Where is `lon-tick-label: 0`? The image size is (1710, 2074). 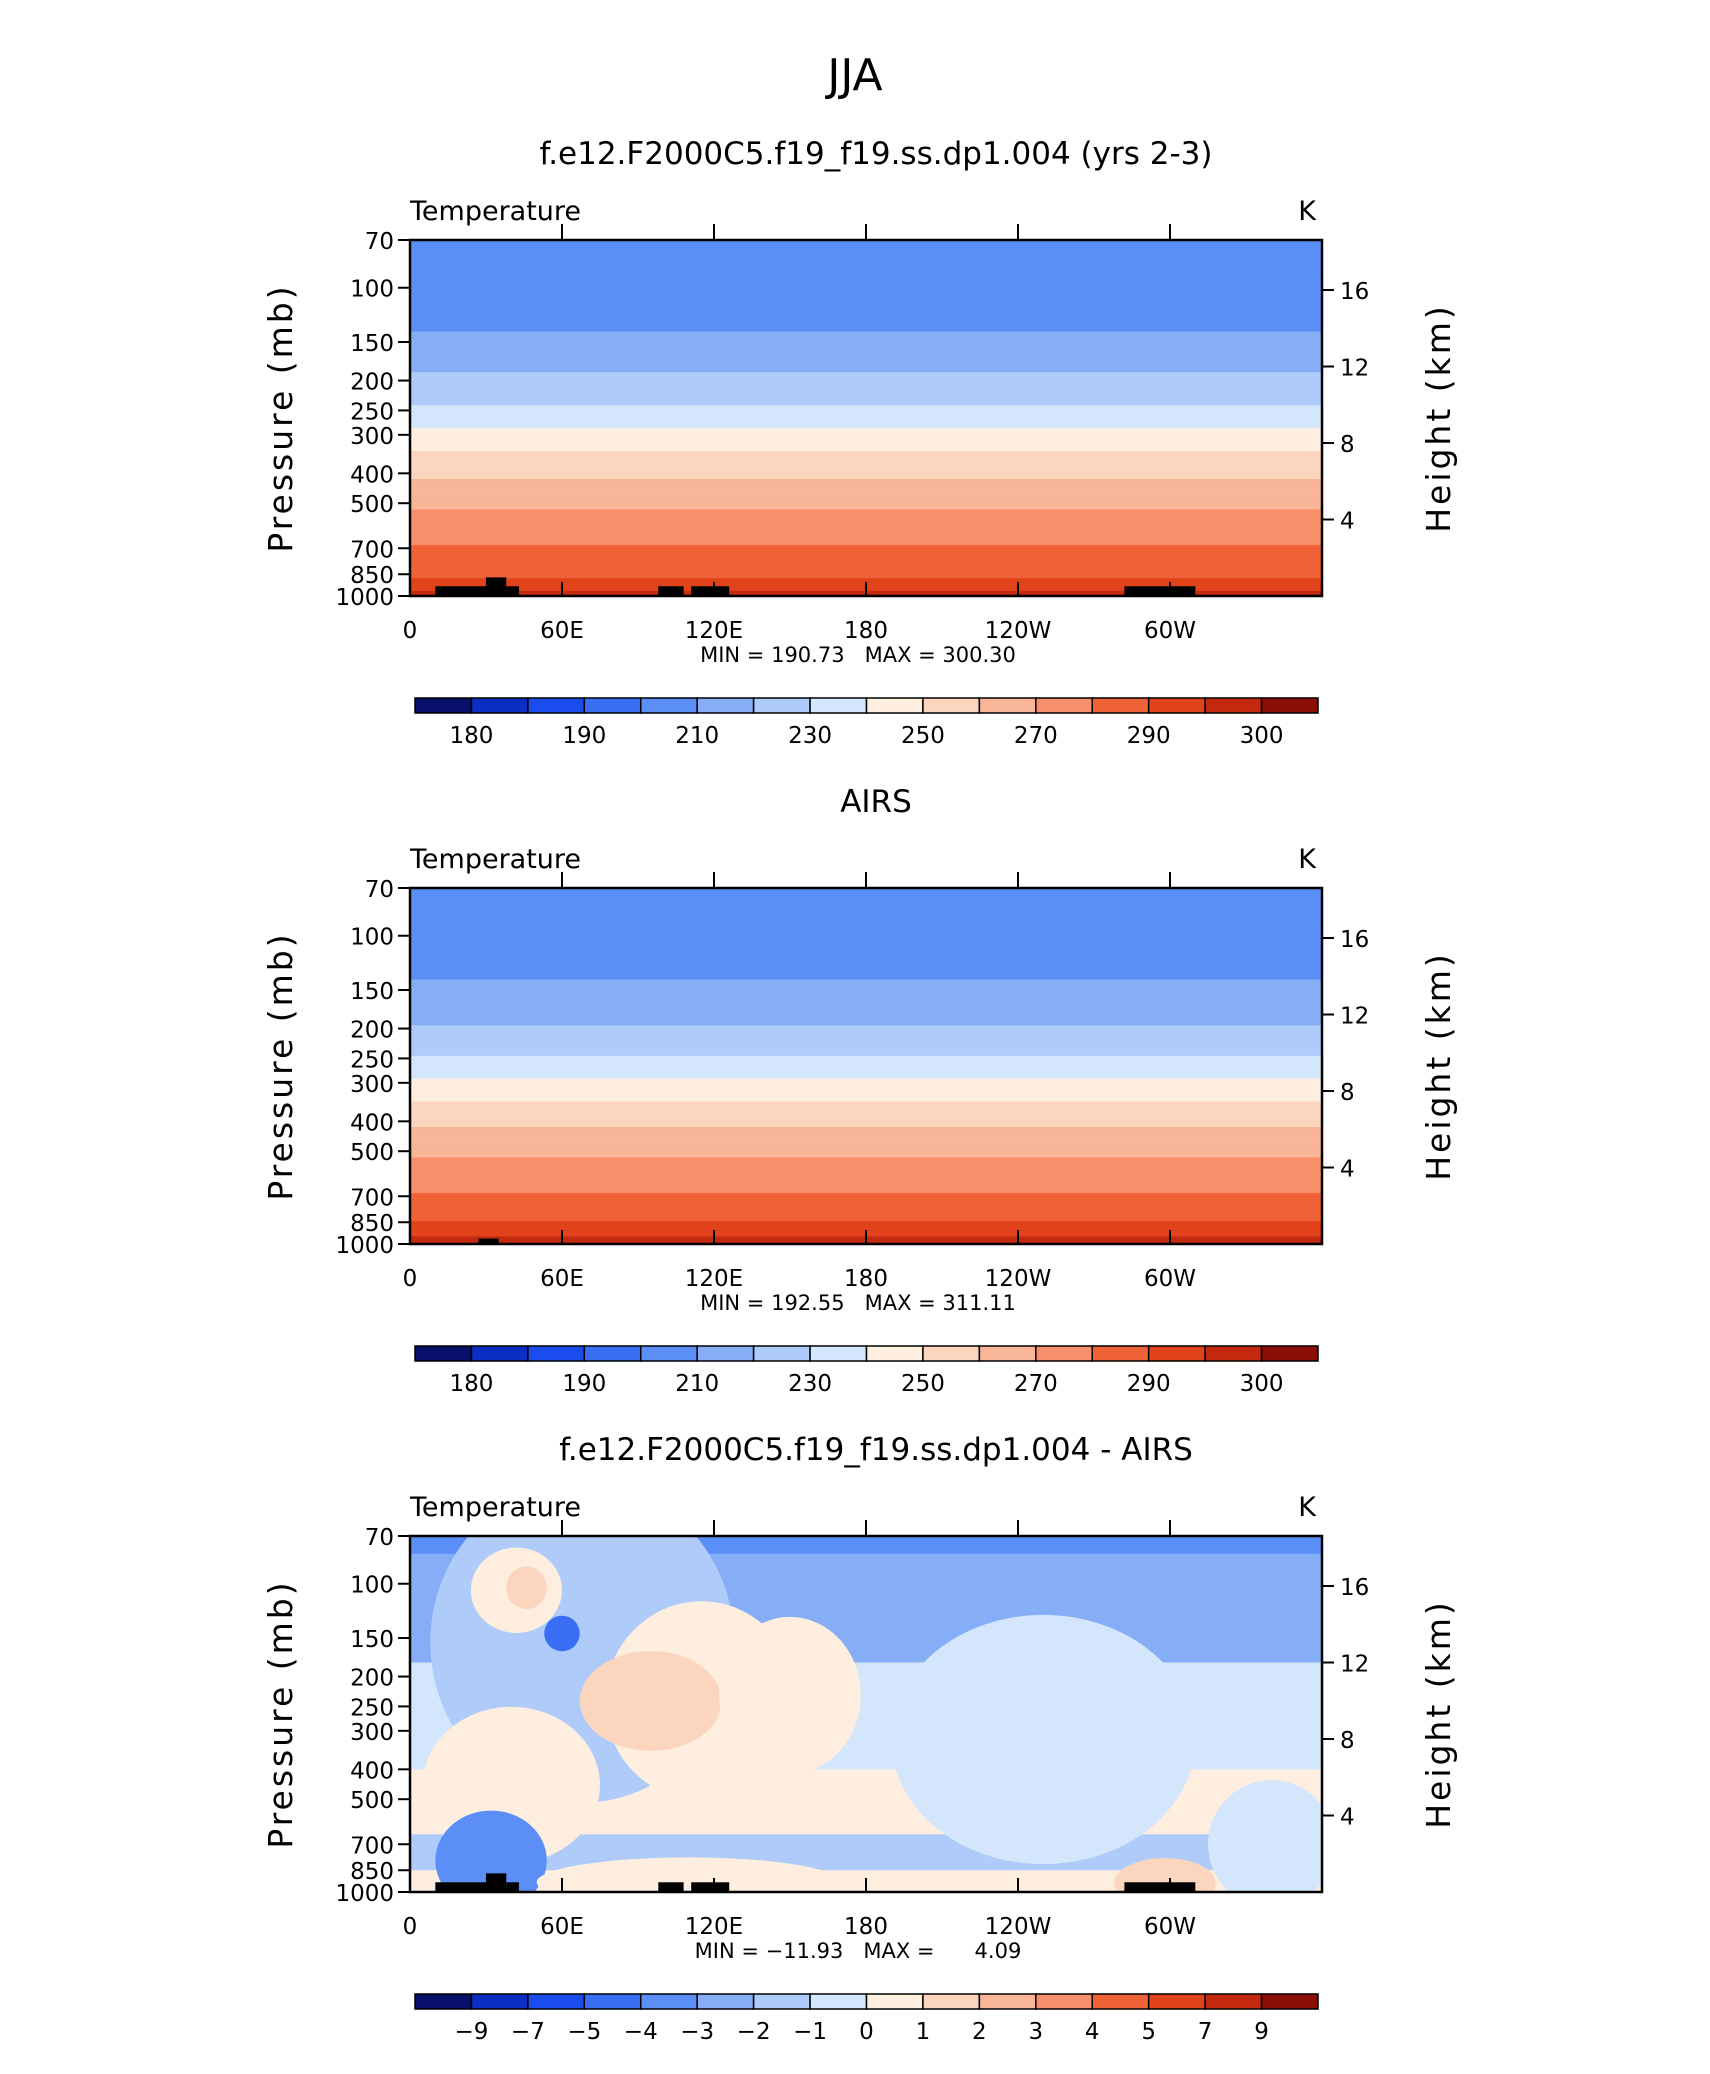
lon-tick-label: 0 is located at coordinates (410, 631).